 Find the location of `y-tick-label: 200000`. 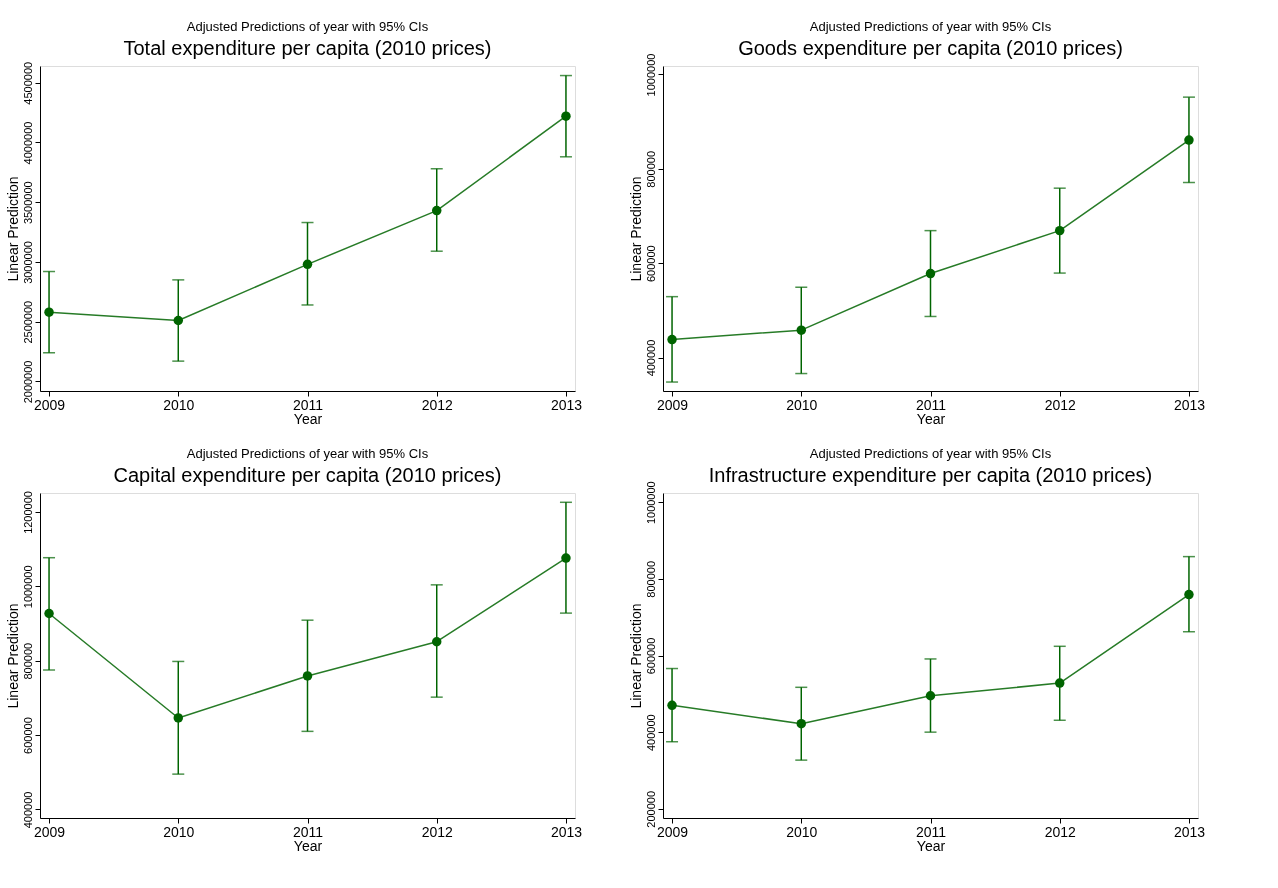

y-tick-label: 200000 is located at coordinates (650, 809).